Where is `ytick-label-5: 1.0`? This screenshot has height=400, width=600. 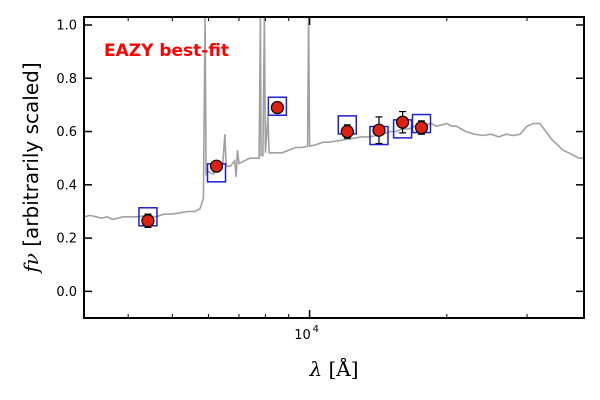
ytick-label-5: 1.0 is located at coordinates (66, 25).